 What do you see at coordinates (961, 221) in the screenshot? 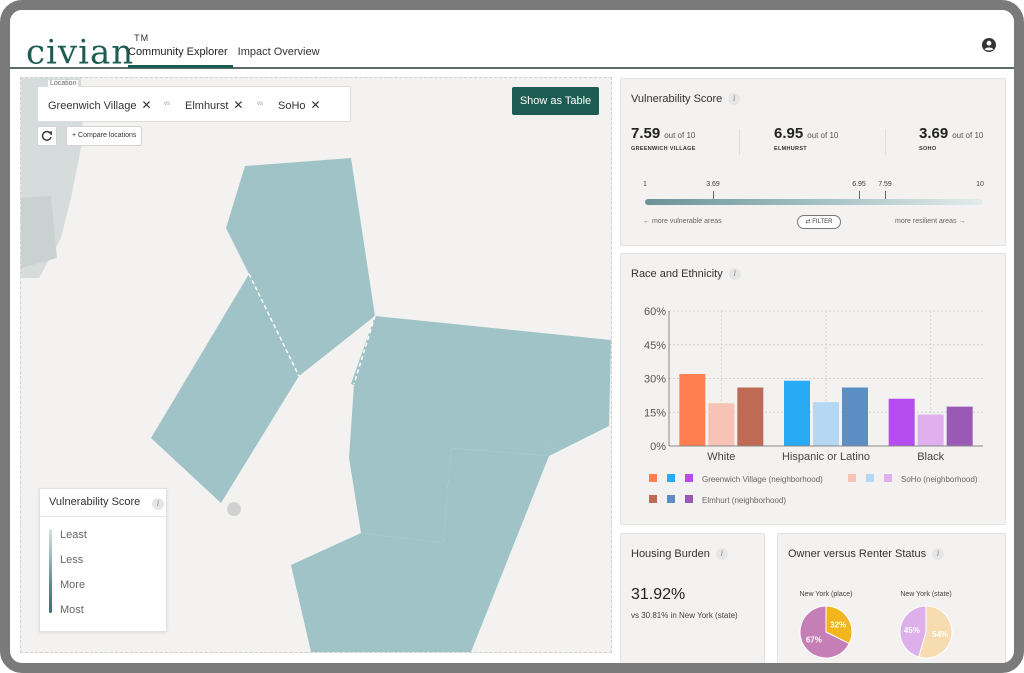
I see `arrow-right-icon: →` at bounding box center [961, 221].